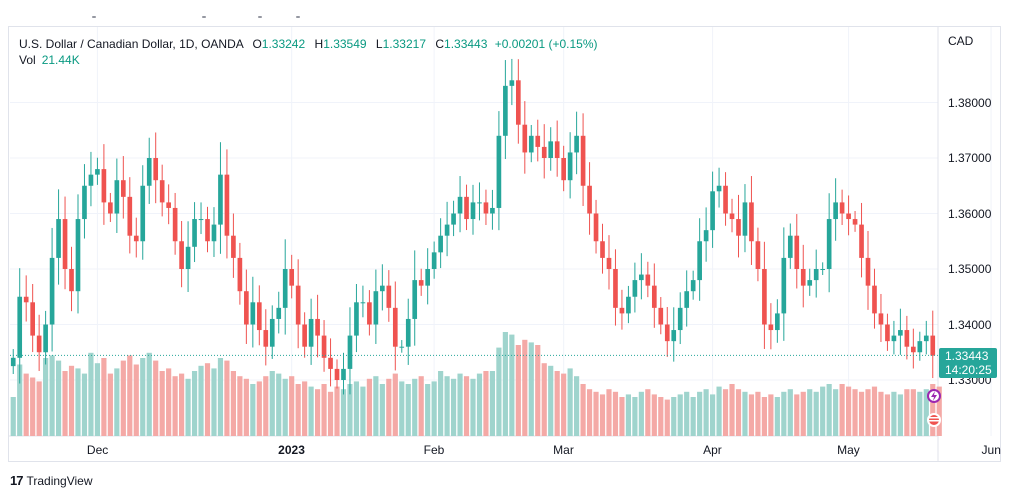  I want to click on price-tick-label: 1.38000, so click(970, 102).